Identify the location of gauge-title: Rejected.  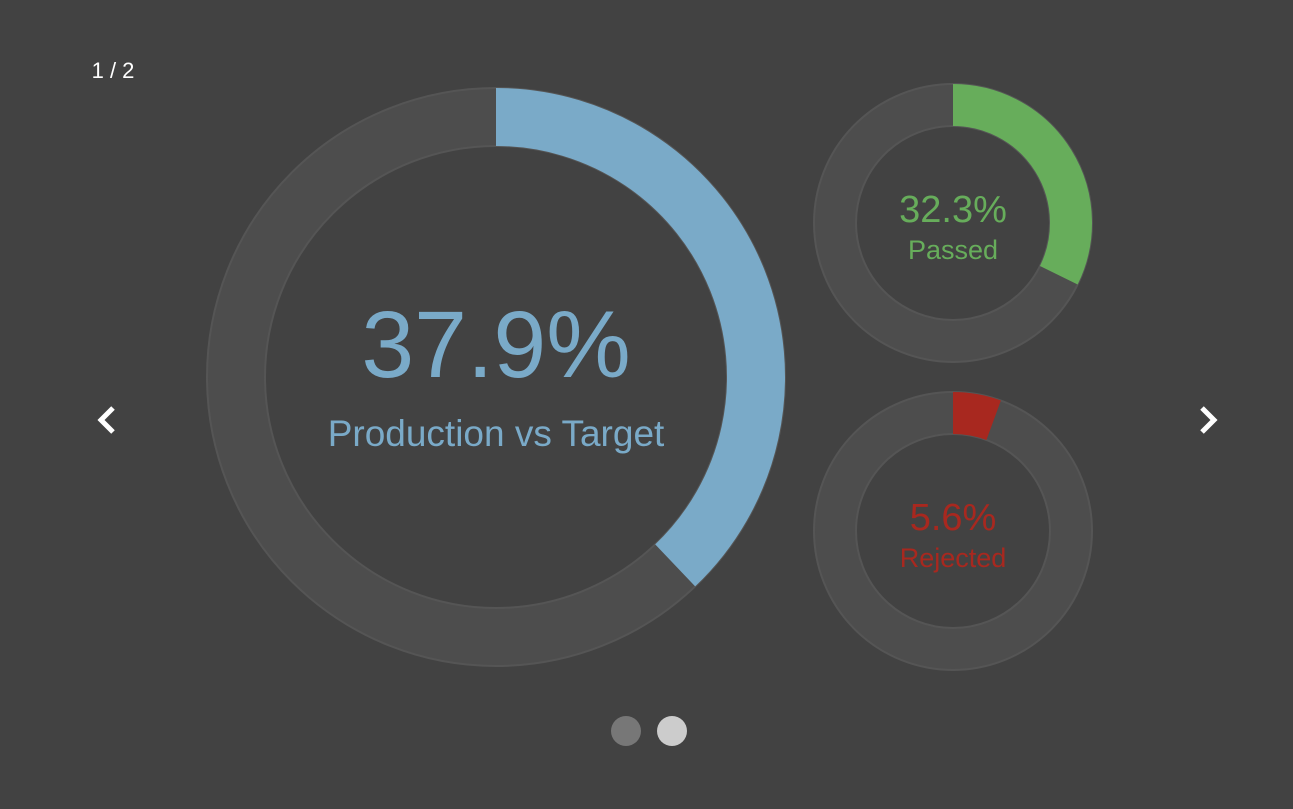
(953, 558).